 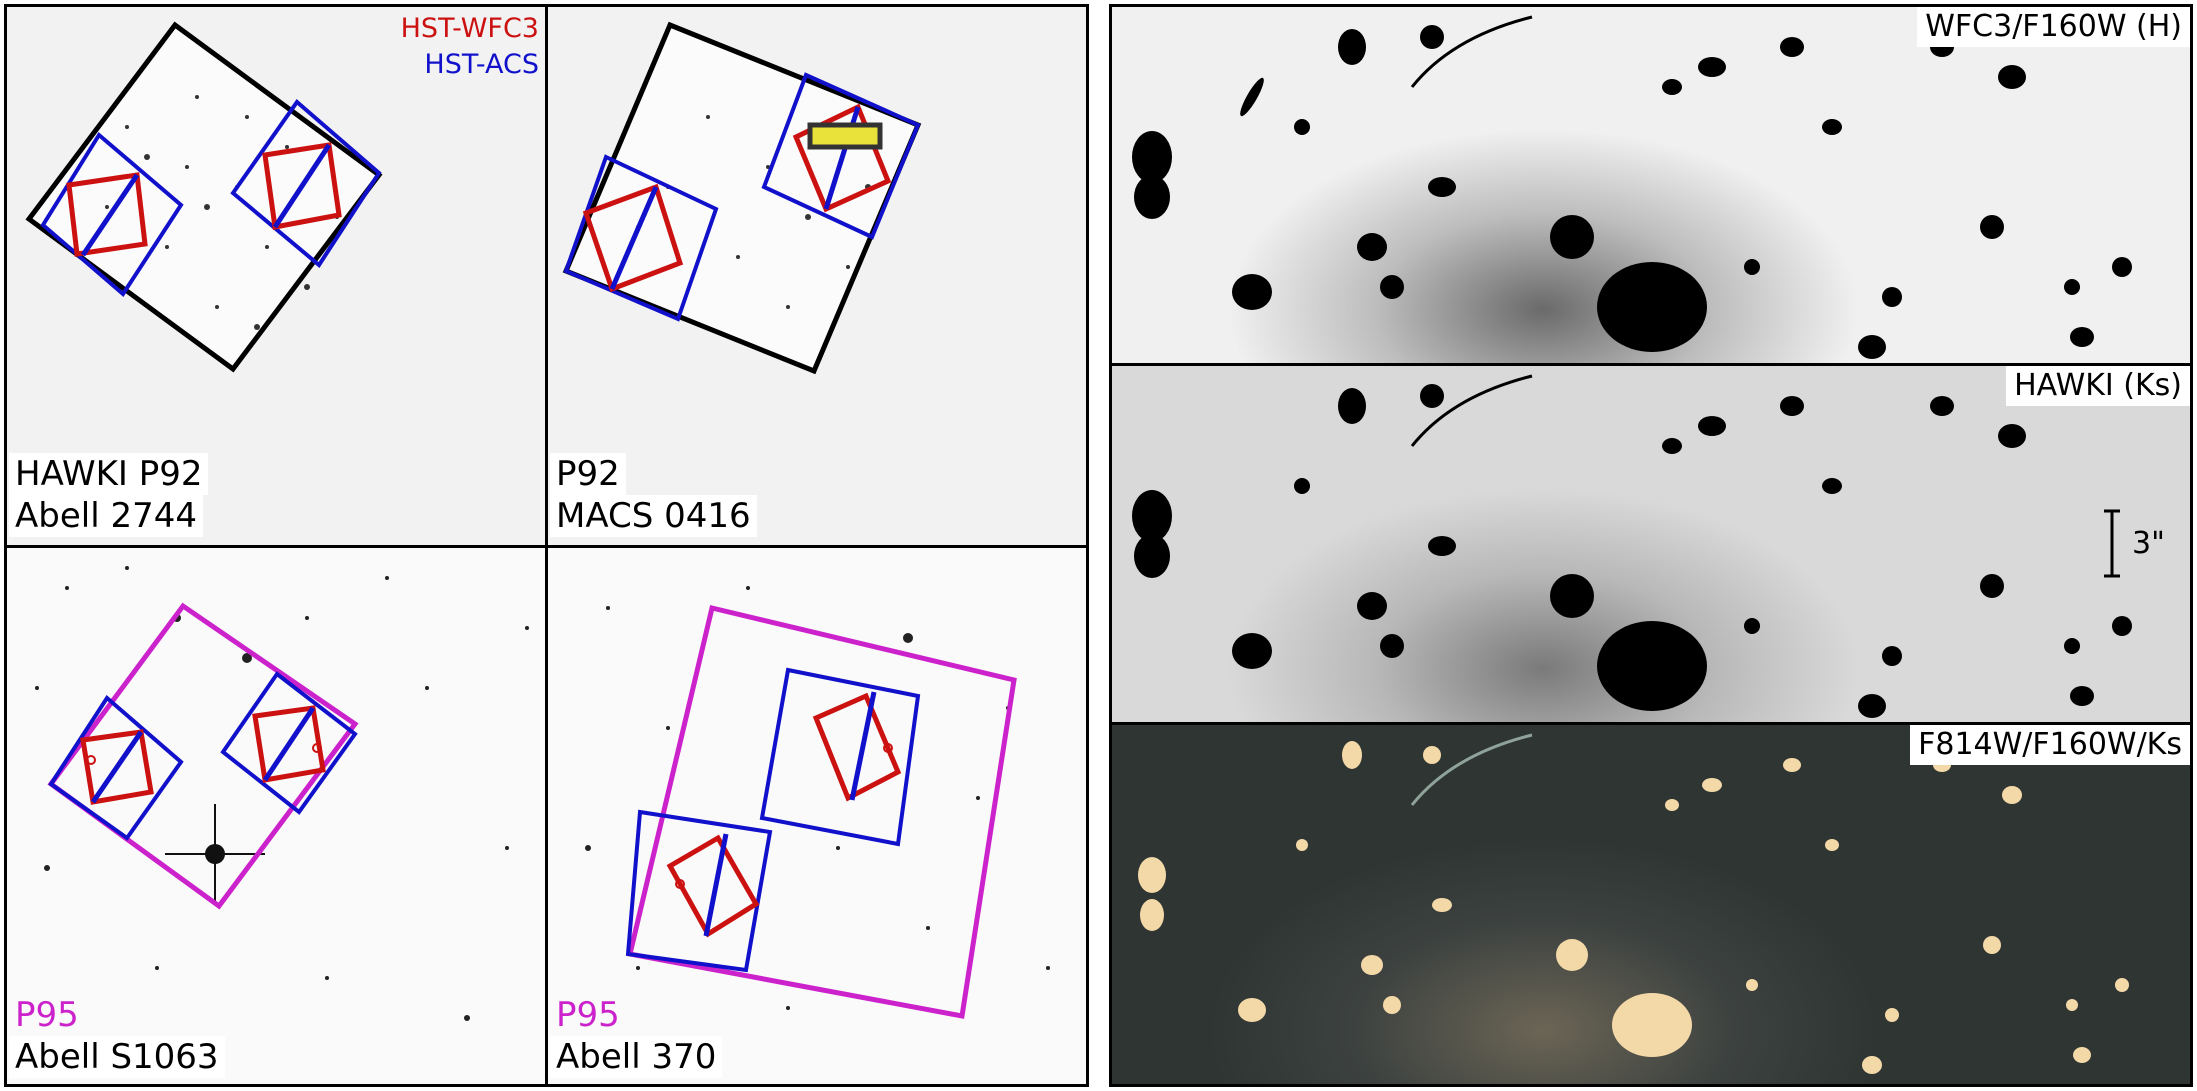 I want to click on panel-label-line2: Abell 370, so click(x=636, y=1057).